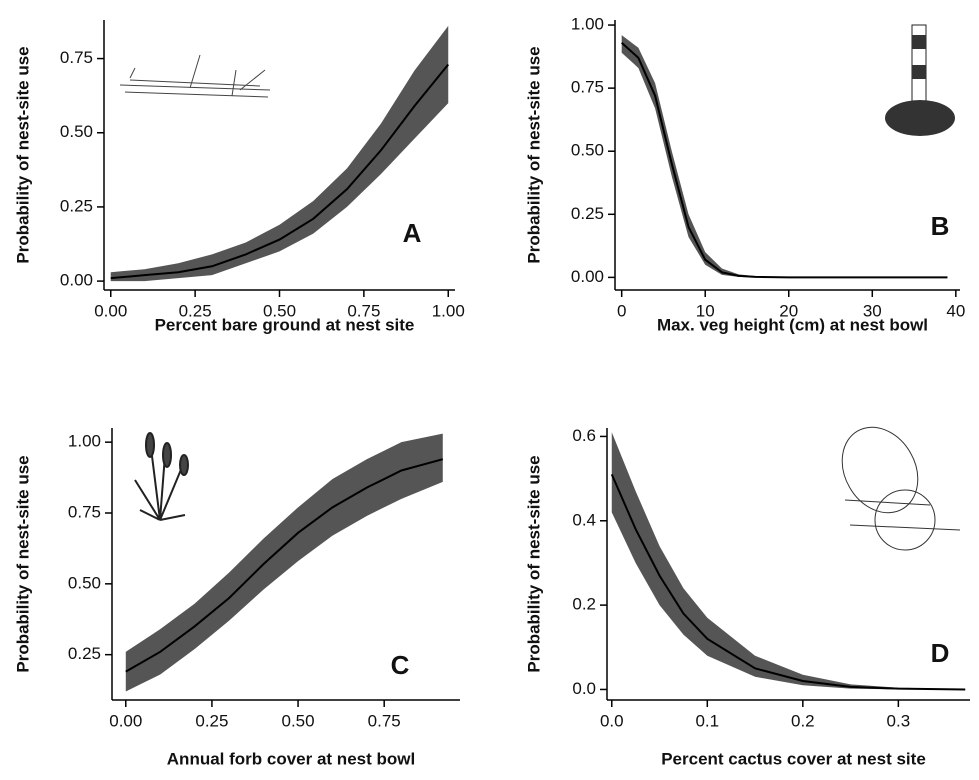 The height and width of the screenshot is (780, 979). What do you see at coordinates (584, 519) in the screenshot?
I see `y-tick-label: 0.4` at bounding box center [584, 519].